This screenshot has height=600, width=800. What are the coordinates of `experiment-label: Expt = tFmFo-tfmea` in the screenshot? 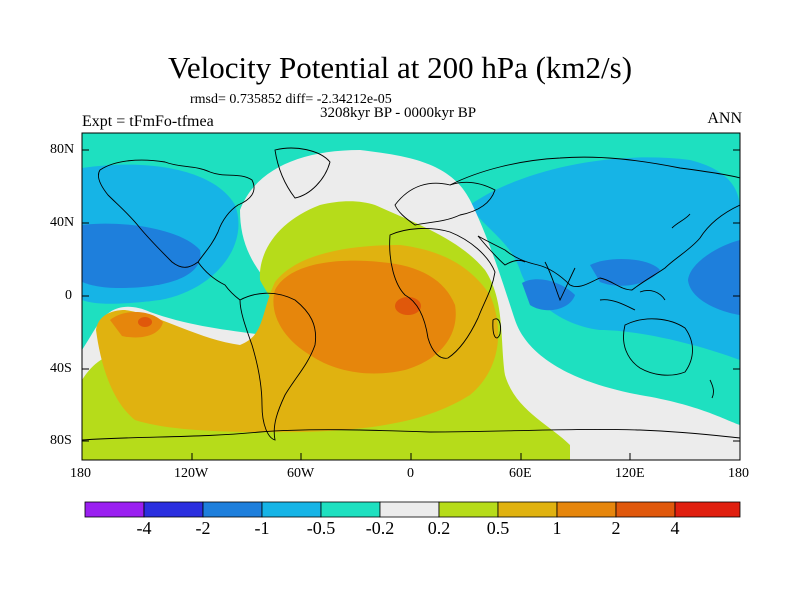 It's located at (148, 121).